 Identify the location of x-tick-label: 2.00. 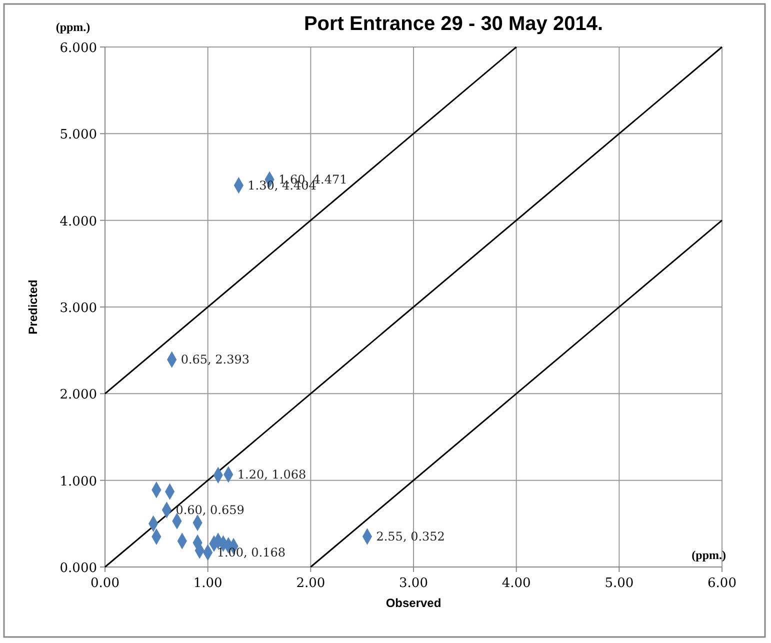
(311, 583).